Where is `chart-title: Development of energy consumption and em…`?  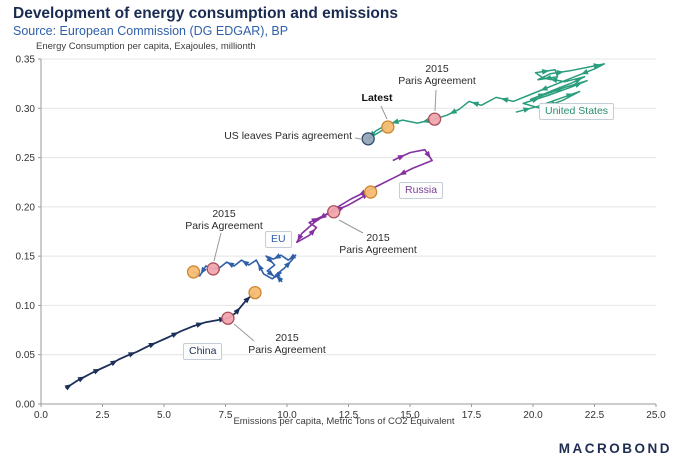 chart-title: Development of energy consumption and em… is located at coordinates (205, 13).